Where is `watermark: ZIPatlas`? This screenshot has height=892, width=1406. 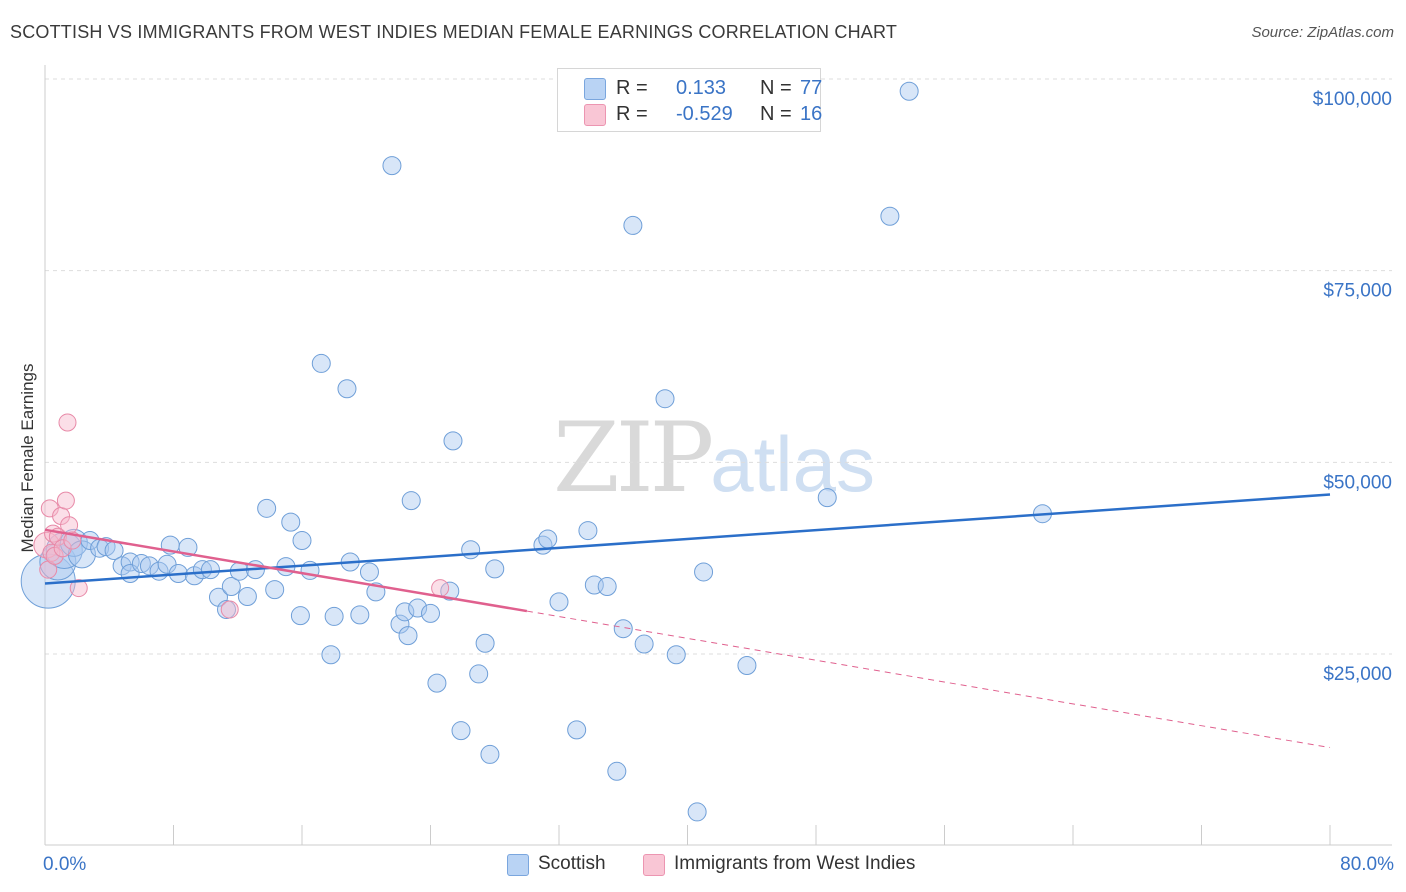 watermark: ZIPatlas is located at coordinates (714, 458).